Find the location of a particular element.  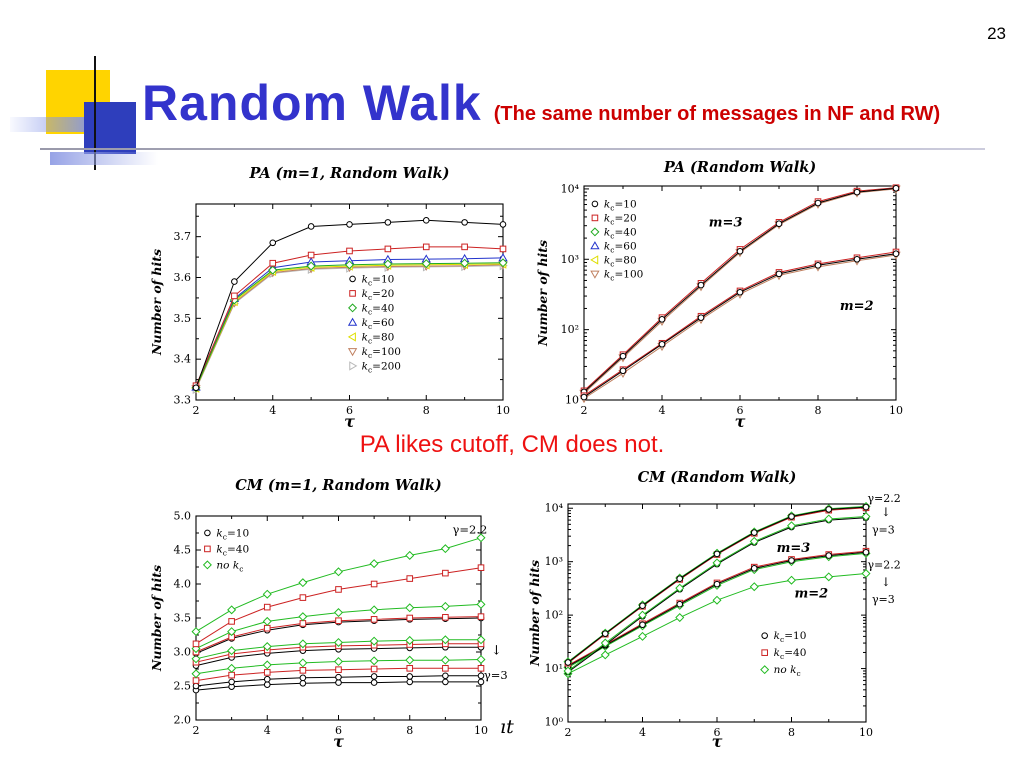

y-tick-label: 4.5 is located at coordinates (183, 550).